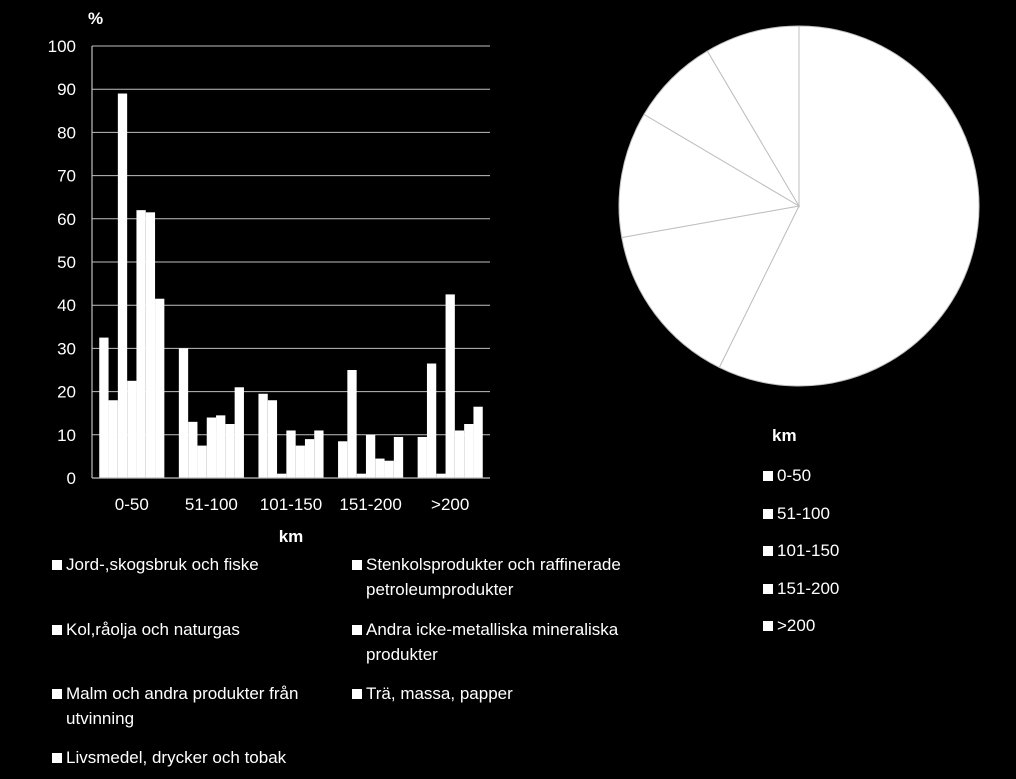 This screenshot has height=779, width=1016. Describe the element at coordinates (370, 504) in the screenshot. I see `x-tick-label: 151-200` at that location.